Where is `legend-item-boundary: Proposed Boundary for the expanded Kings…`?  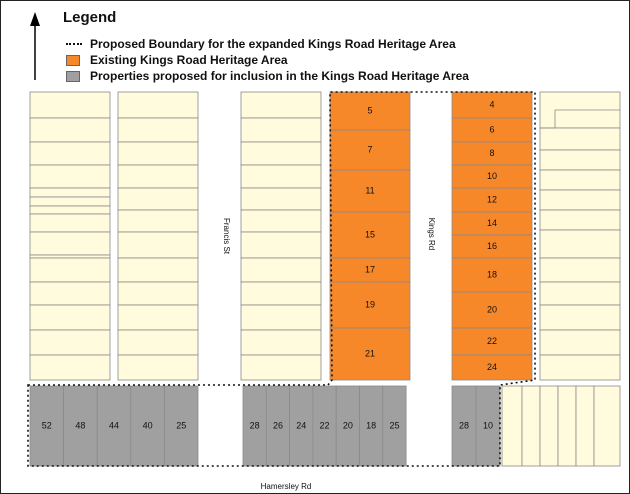 legend-item-boundary: Proposed Boundary for the expanded Kings… is located at coordinates (261, 44).